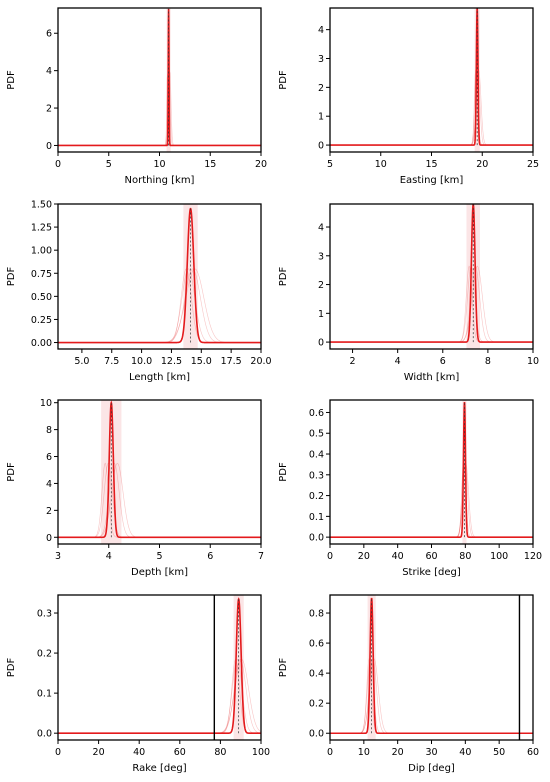  Describe the element at coordinates (41, 297) in the screenshot. I see `y-tick-label: 0.50` at that location.